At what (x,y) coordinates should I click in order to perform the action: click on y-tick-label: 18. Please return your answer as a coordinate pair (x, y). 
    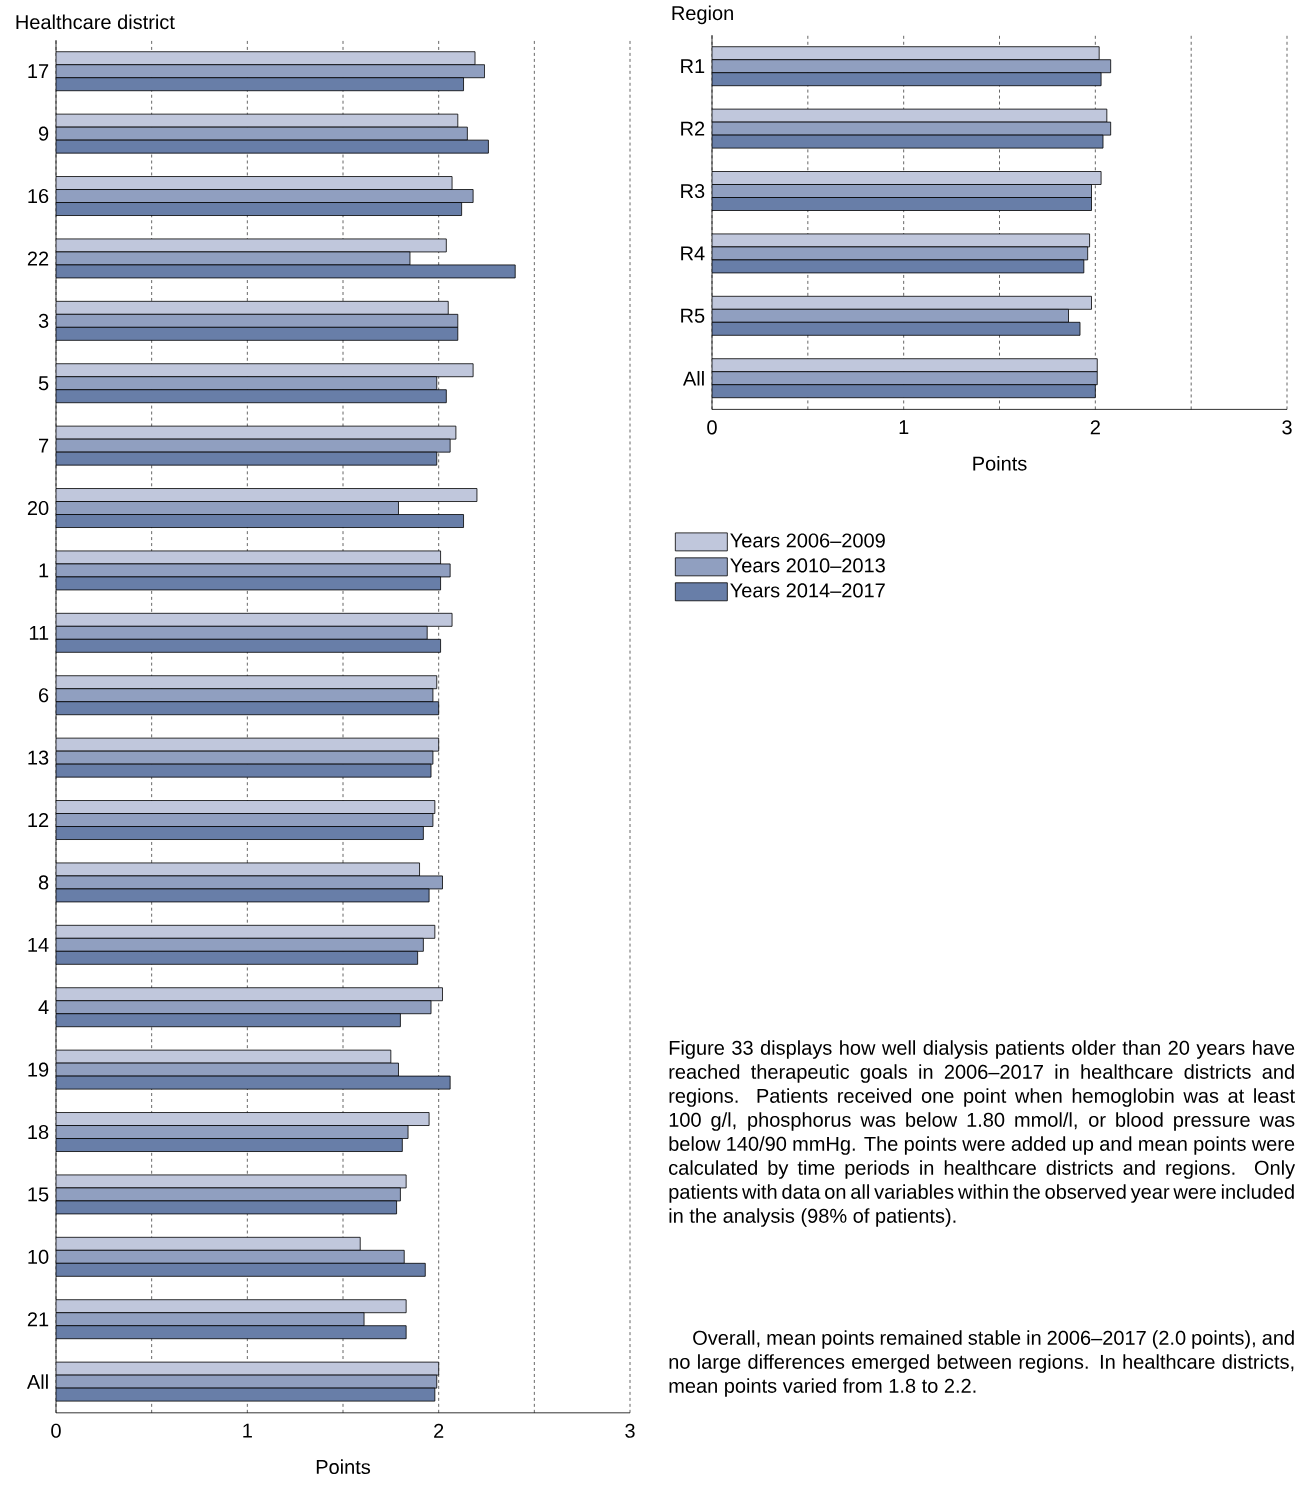
    Looking at the image, I should click on (38, 1132).